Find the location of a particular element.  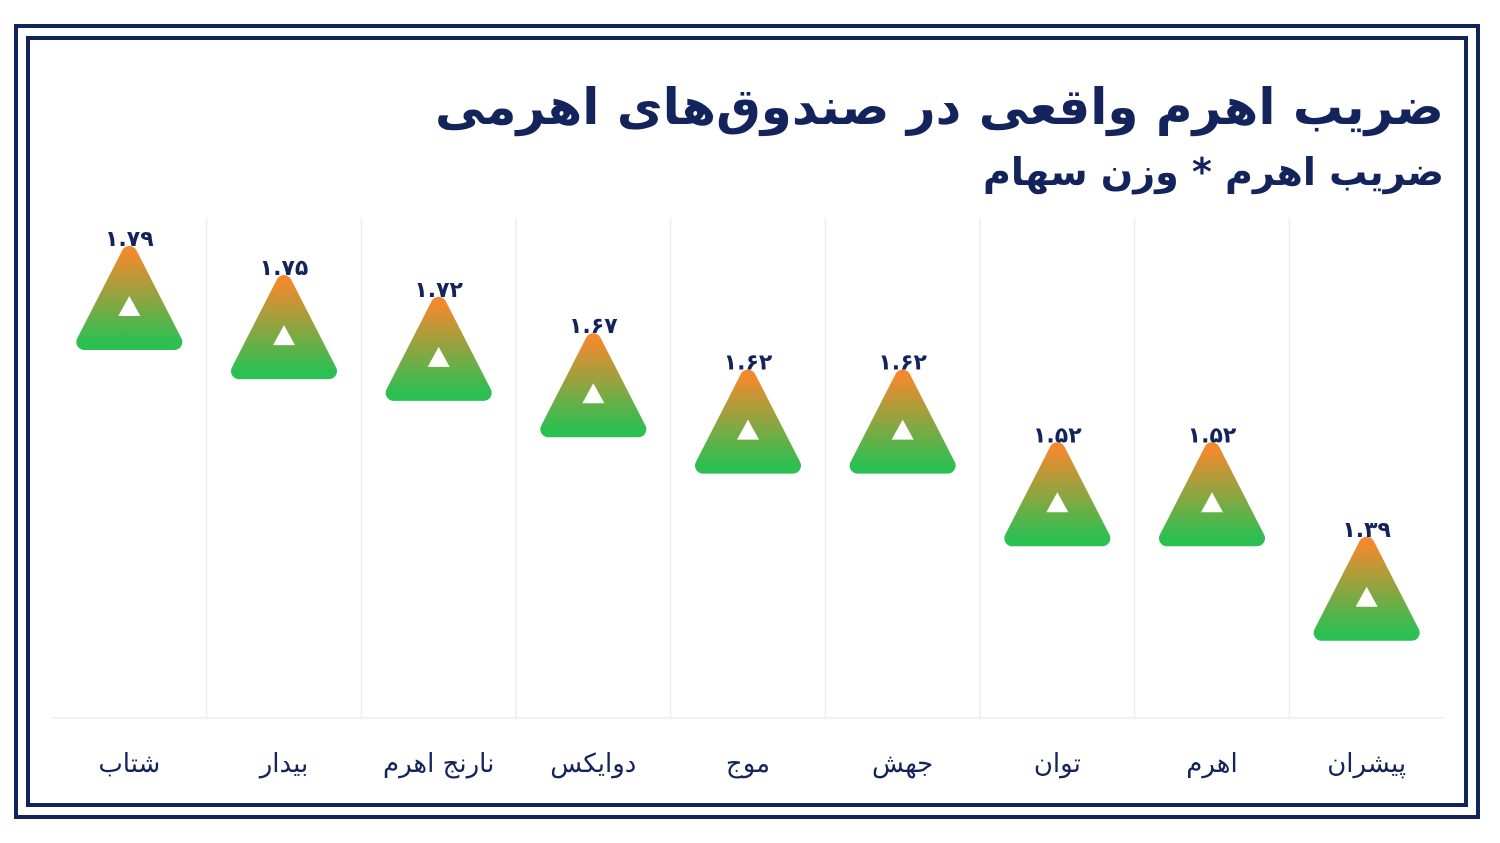

data-label: ۱.۷۲ is located at coordinates (438, 290).